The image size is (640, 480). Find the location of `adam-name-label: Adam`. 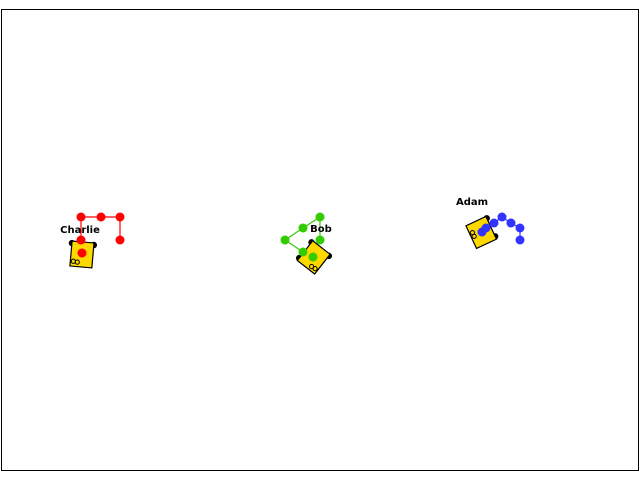

adam-name-label: Adam is located at coordinates (472, 202).